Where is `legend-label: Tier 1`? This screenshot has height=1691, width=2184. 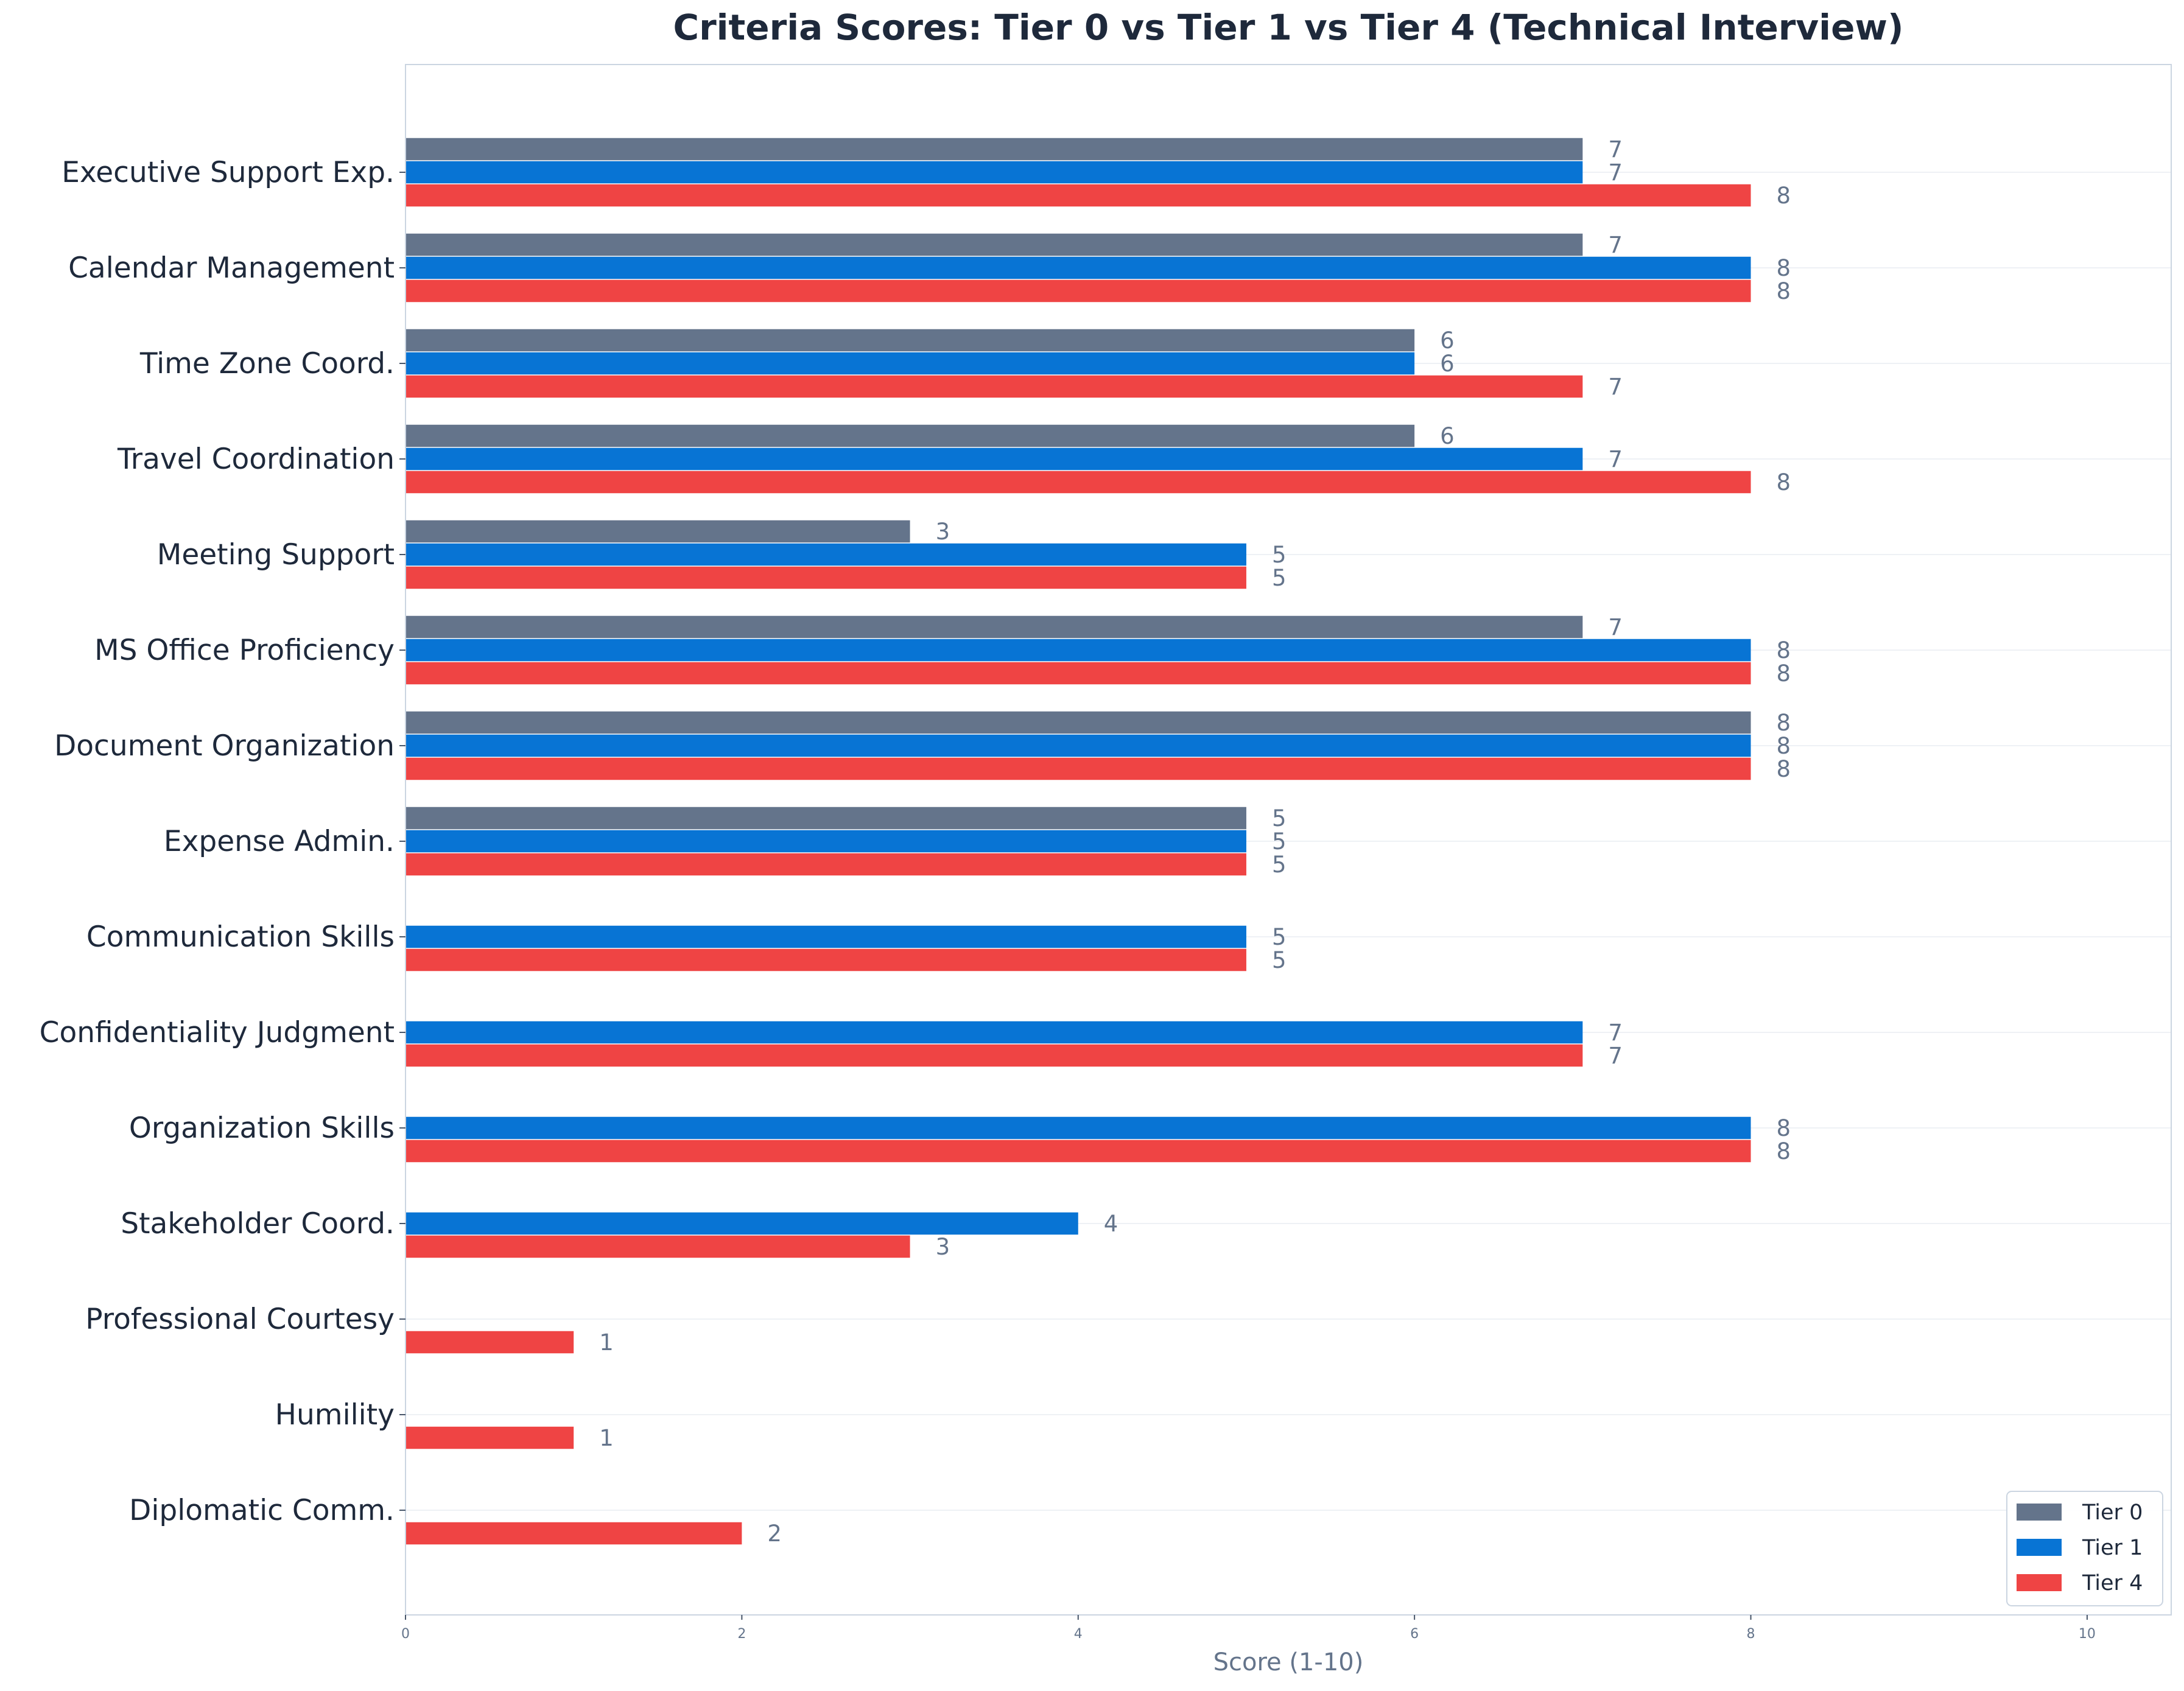 legend-label: Tier 1 is located at coordinates (2112, 1548).